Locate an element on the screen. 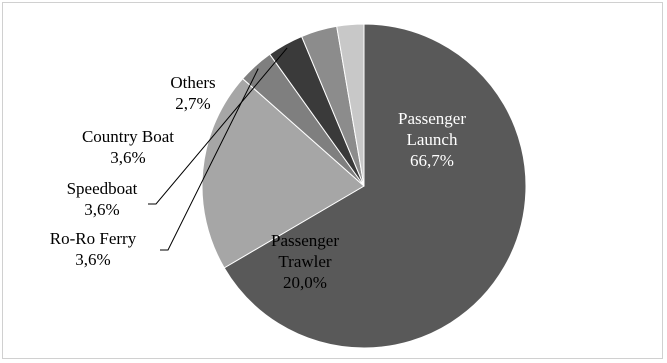 This screenshot has height=363, width=667. leader-line-ro-ro-ferry is located at coordinates (209, 159).